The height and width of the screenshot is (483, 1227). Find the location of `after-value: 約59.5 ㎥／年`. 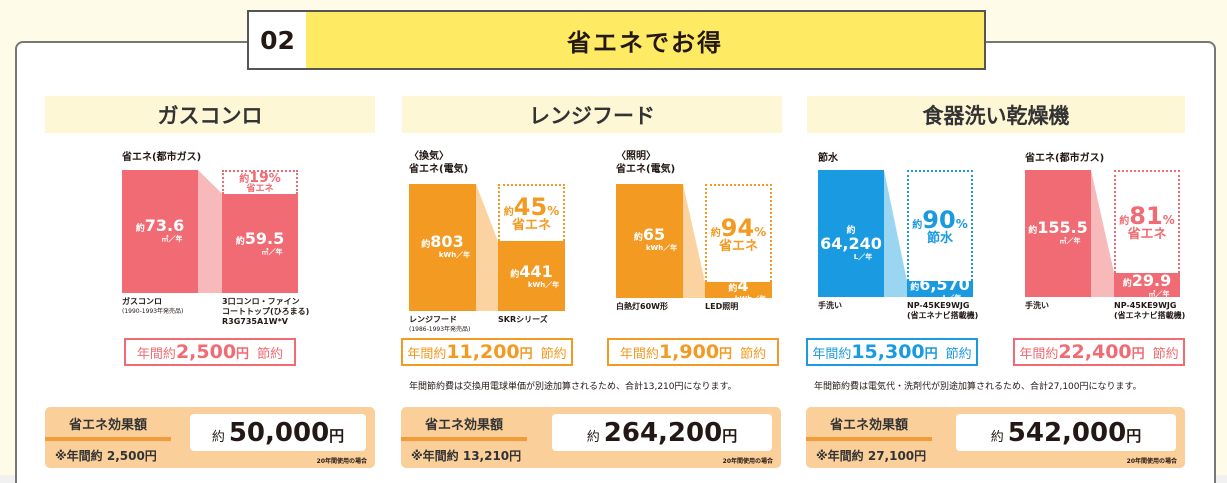

after-value: 約59.5 ㎥／年 is located at coordinates (260, 243).